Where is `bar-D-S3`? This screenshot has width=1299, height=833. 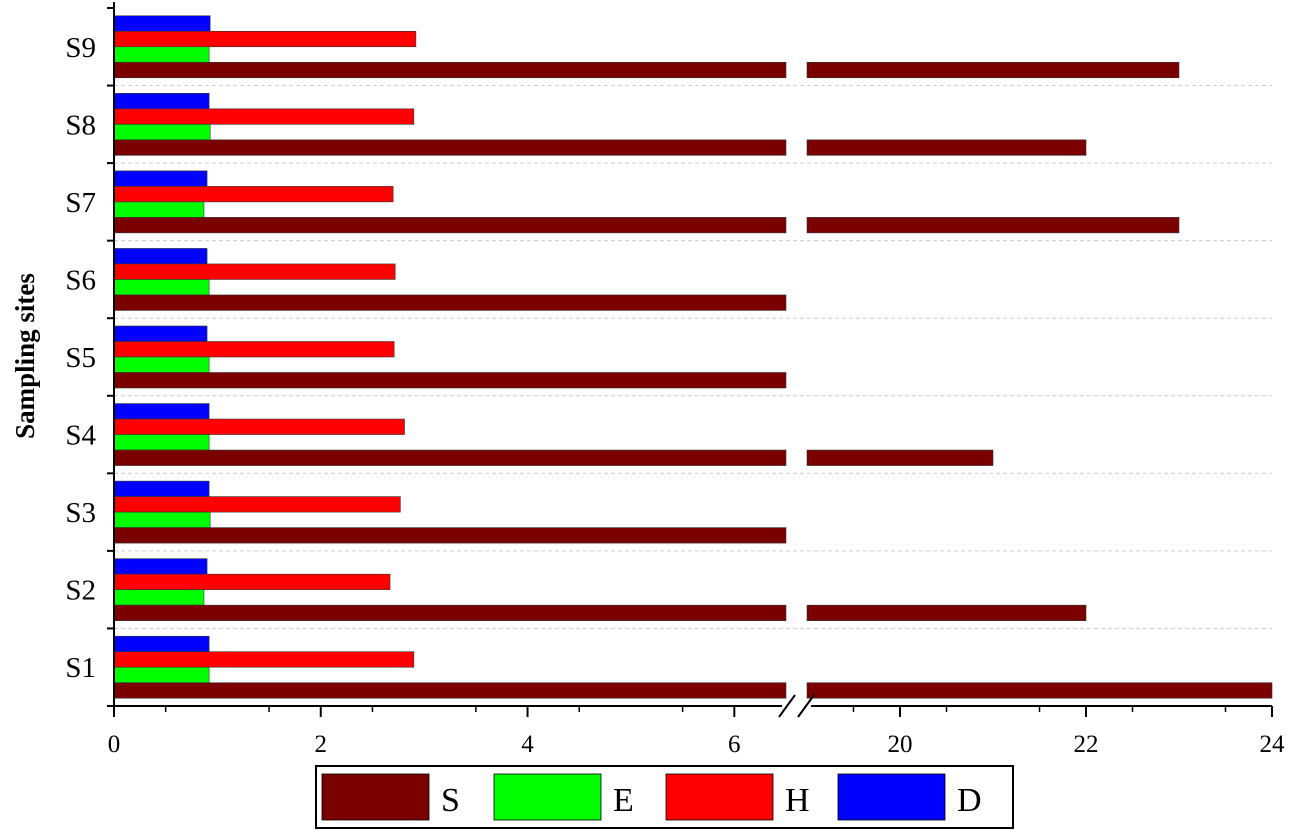
bar-D-S3 is located at coordinates (161, 488).